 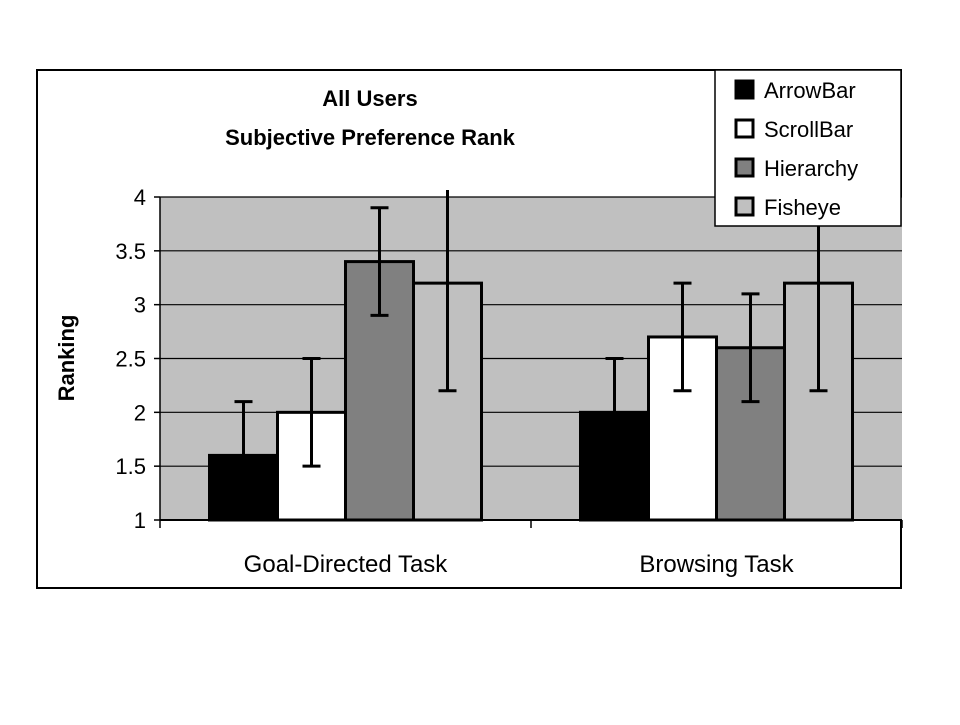 I want to click on y-tick-label: 2.5, so click(x=130, y=359).